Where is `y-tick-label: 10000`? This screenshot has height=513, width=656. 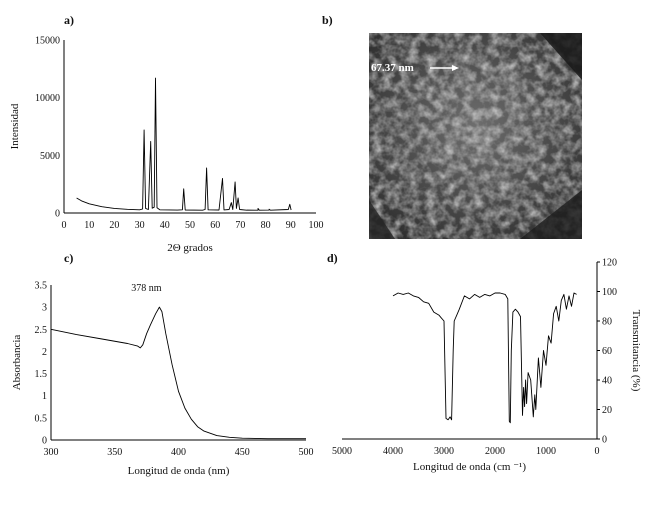 y-tick-label: 10000 is located at coordinates (47, 98).